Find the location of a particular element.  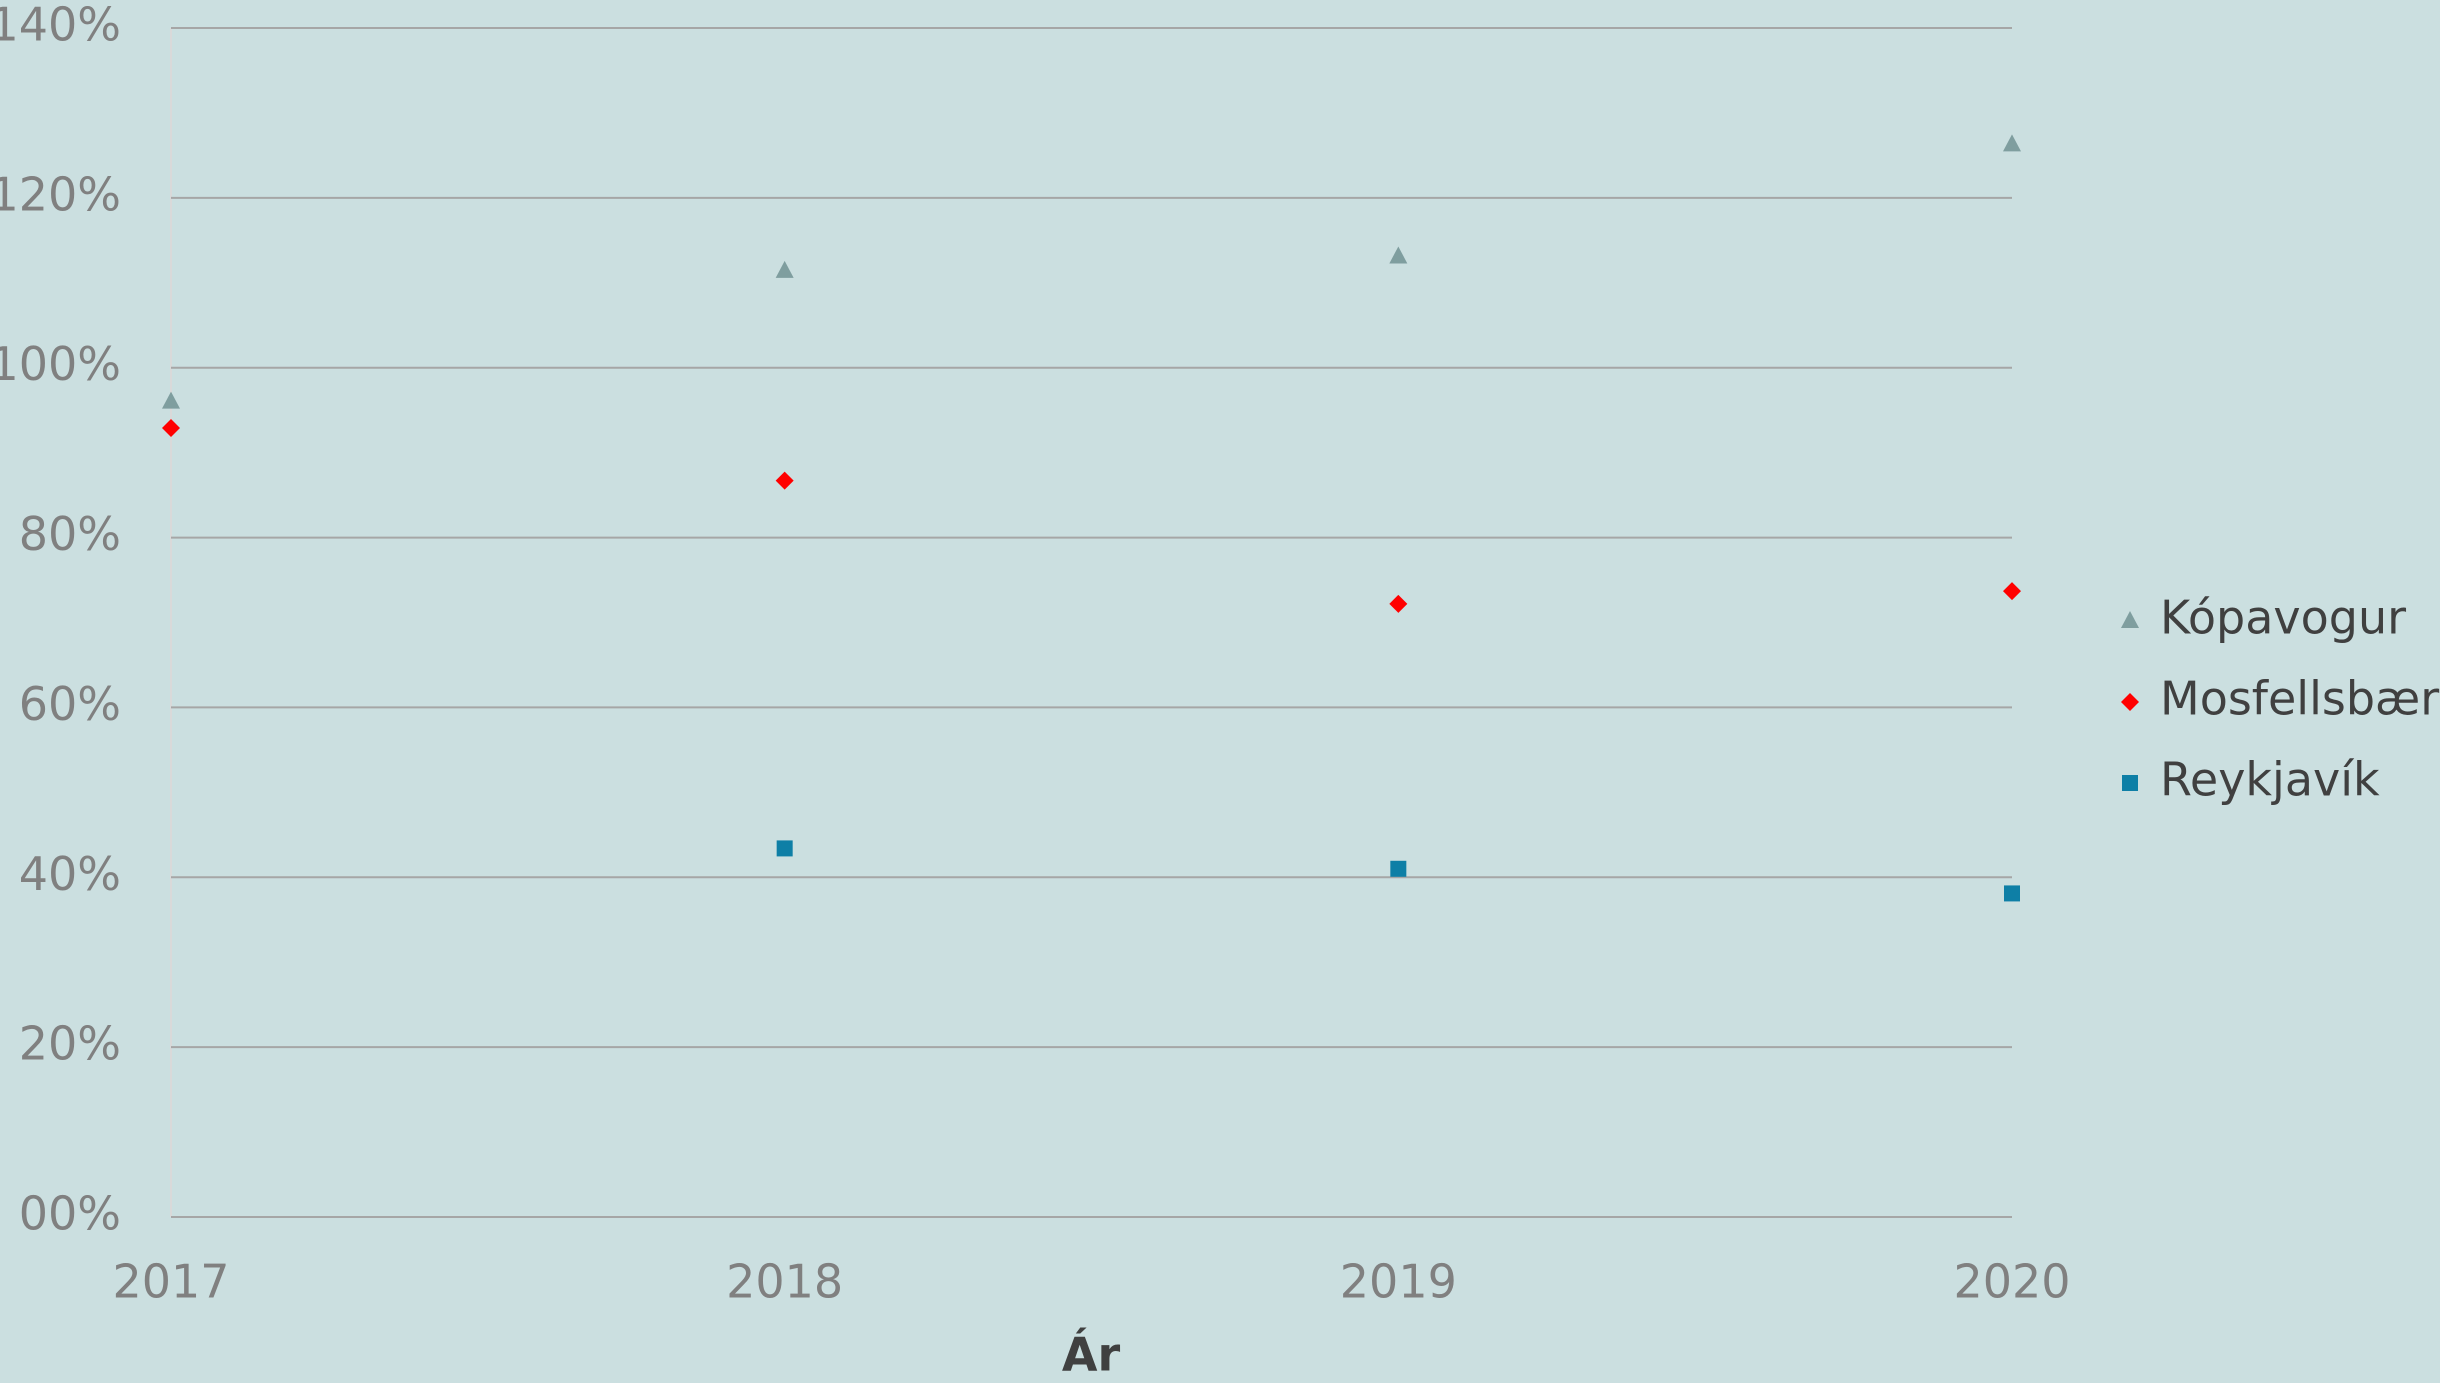

y-tick-label: 40% is located at coordinates (70, 874).